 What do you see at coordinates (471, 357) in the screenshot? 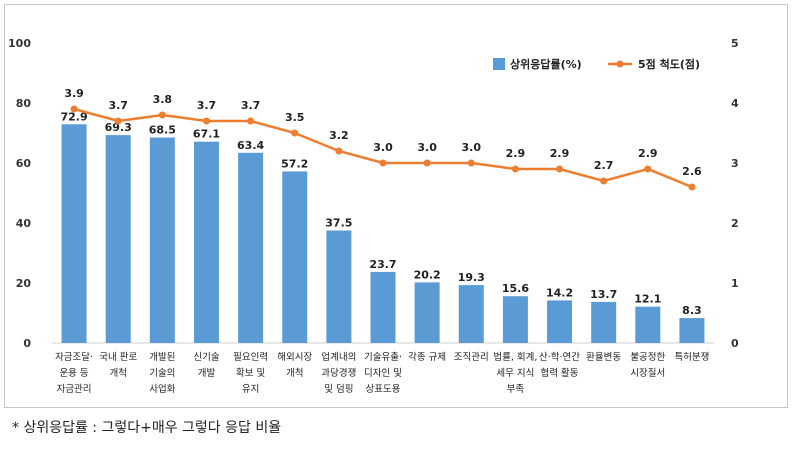
I see `x-tick-label: 조직관리` at bounding box center [471, 357].